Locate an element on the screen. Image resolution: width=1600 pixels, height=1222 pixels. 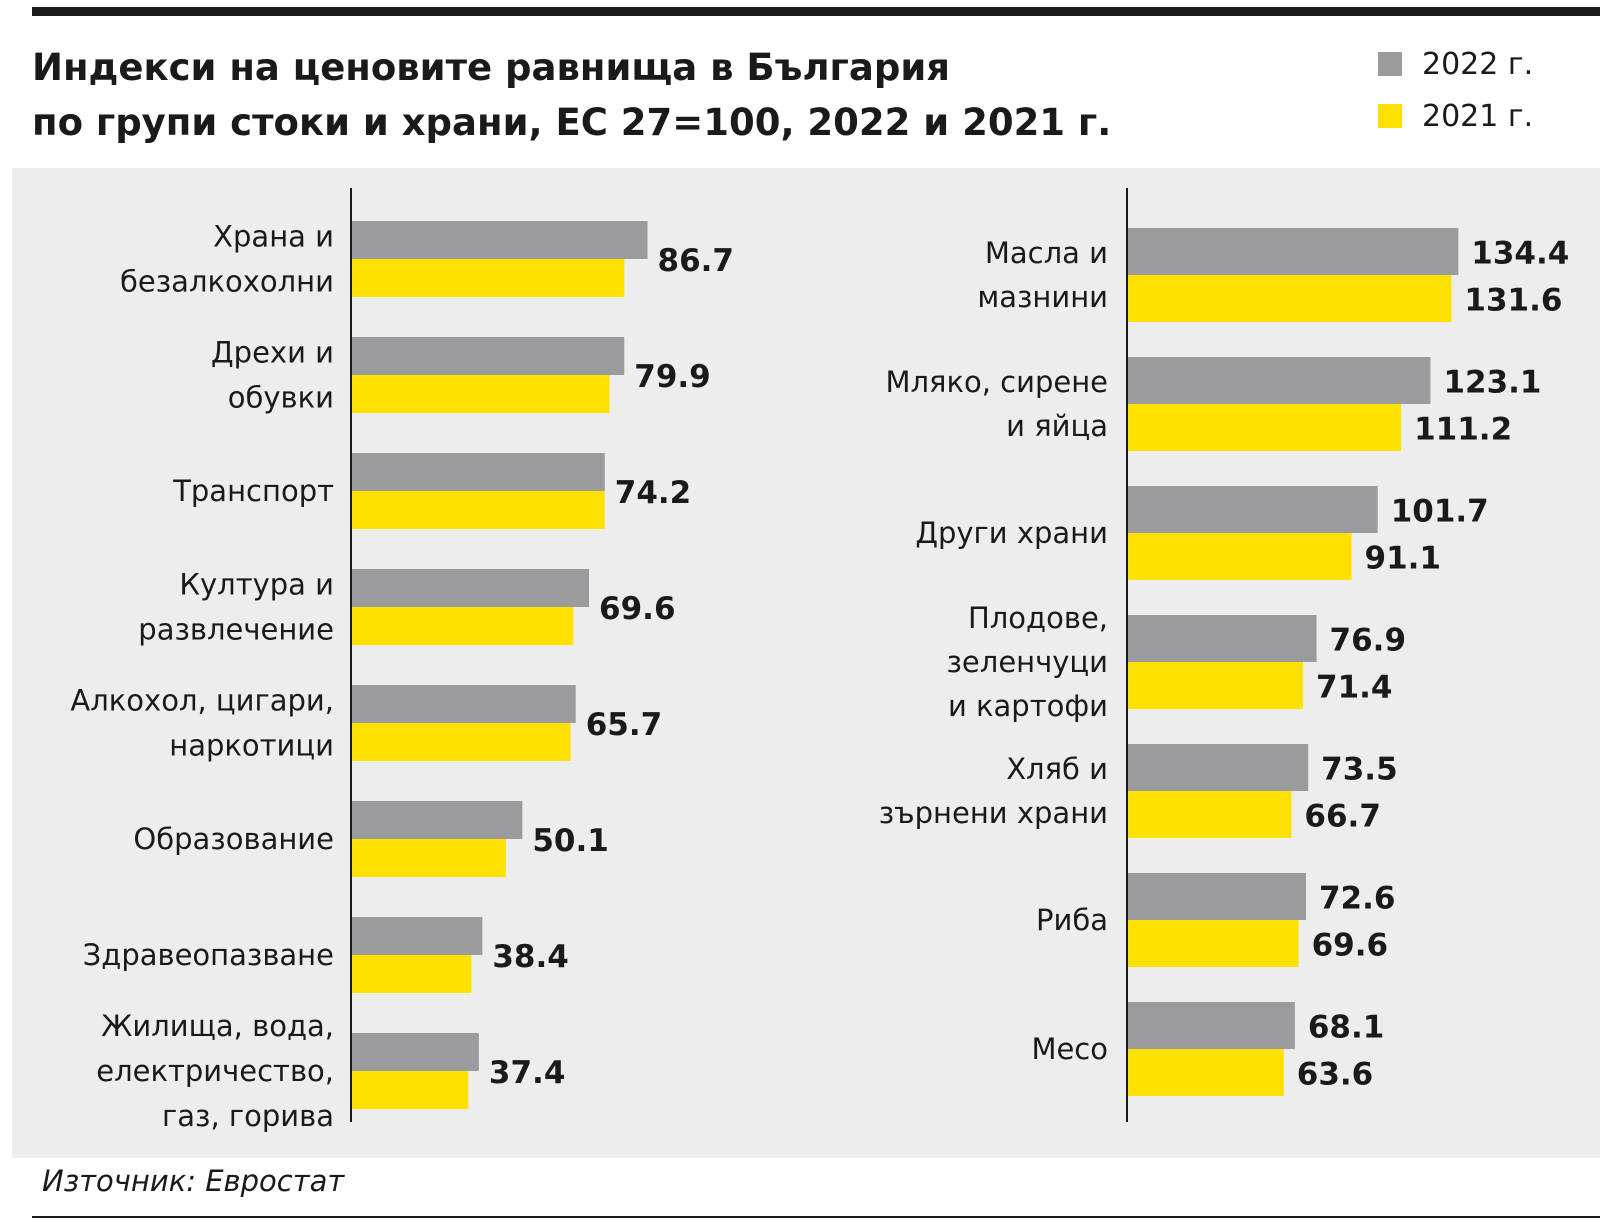
value-label-1-3-2022: 76.9 is located at coordinates (1368, 641).